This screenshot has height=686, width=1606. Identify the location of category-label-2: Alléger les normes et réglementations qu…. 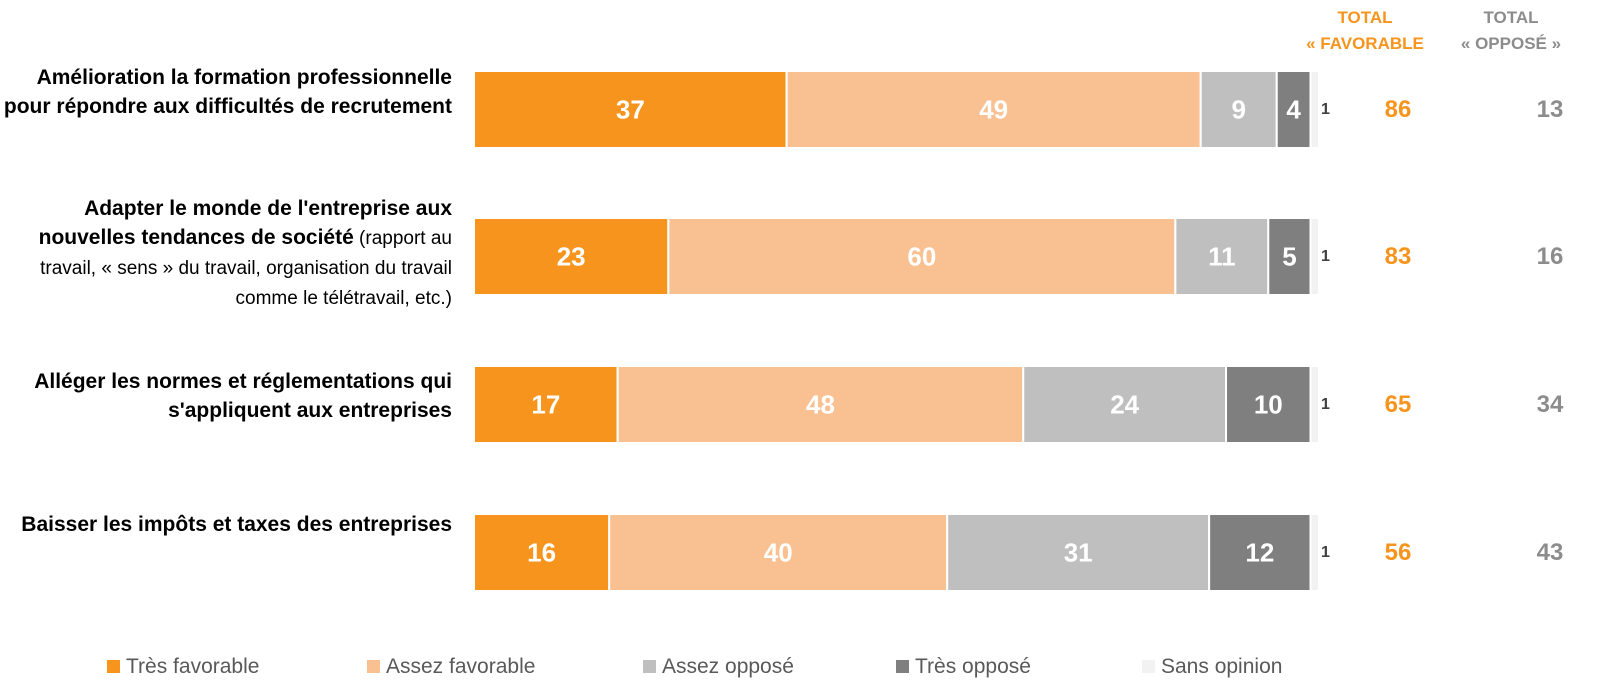
(226, 396).